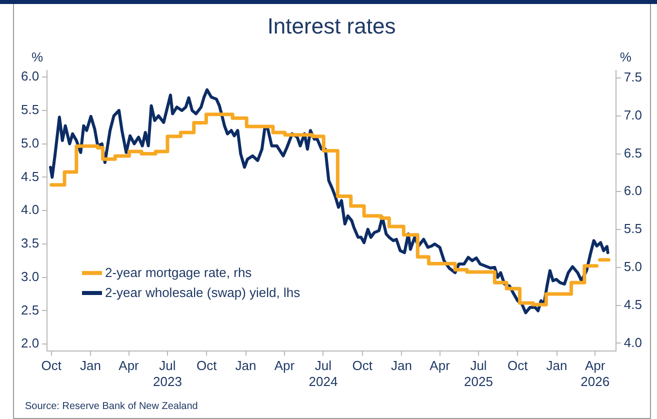 This screenshot has height=419, width=657. I want to click on y-tick-label: 2.5, so click(30, 310).